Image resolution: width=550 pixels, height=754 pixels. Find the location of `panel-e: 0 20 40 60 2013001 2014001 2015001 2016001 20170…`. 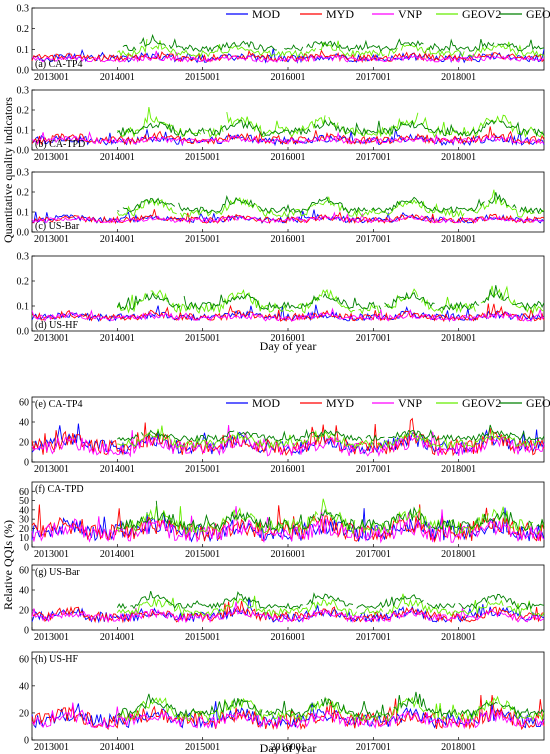

panel-e: 0 20 40 60 2013001 2014001 2015001 2016001 20170… is located at coordinates (284, 435).